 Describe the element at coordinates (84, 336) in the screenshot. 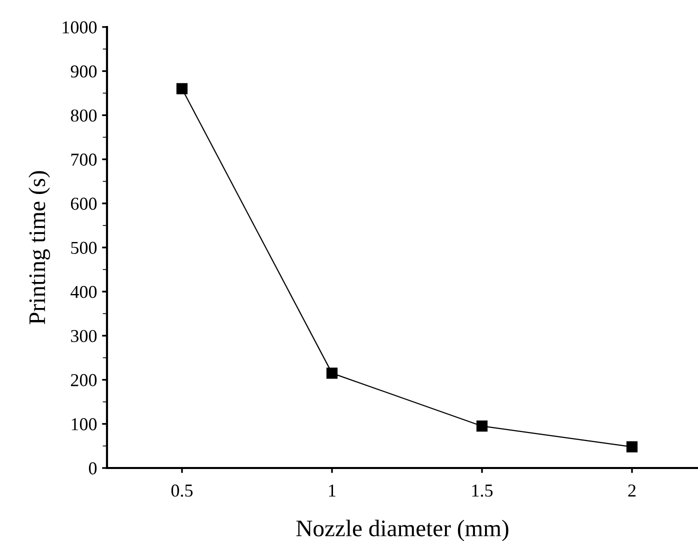

I see `y-tick-label: 300` at that location.